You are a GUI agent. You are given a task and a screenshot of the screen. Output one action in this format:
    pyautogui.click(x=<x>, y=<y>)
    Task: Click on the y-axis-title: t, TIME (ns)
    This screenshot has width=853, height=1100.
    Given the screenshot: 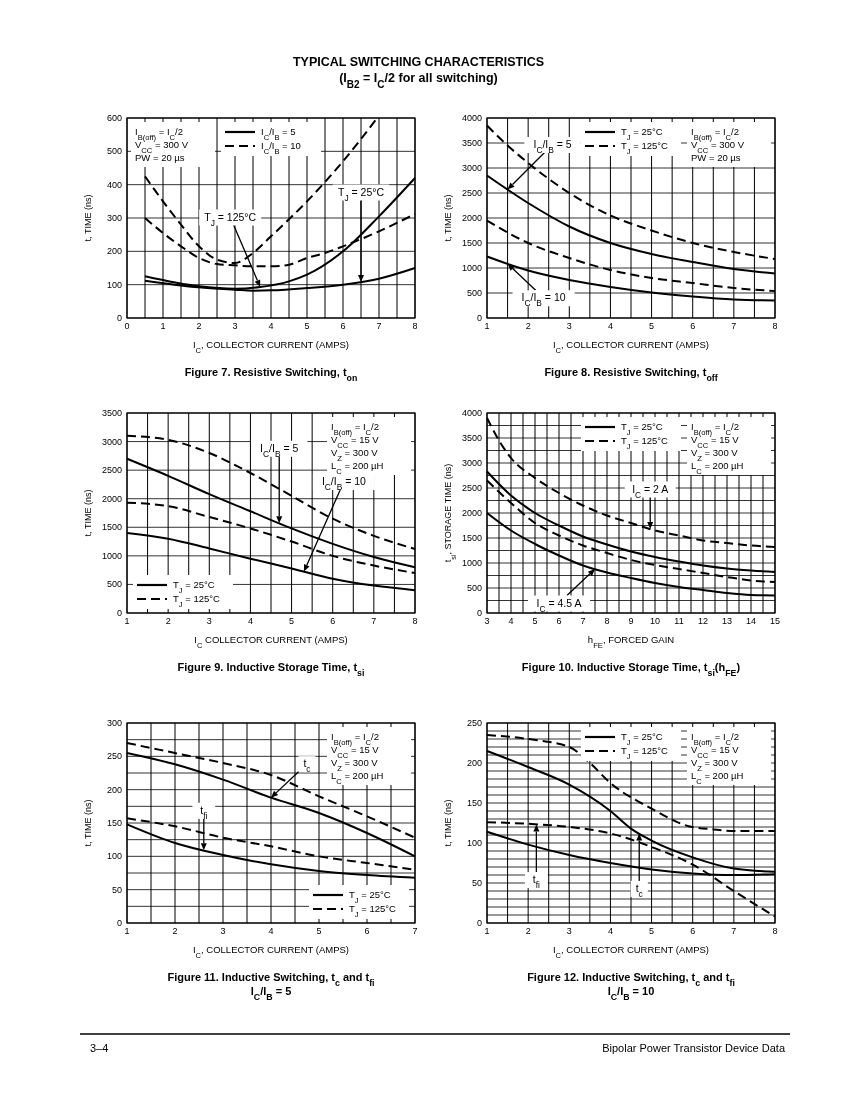 What is the action you would take?
    pyautogui.click(x=88, y=513)
    